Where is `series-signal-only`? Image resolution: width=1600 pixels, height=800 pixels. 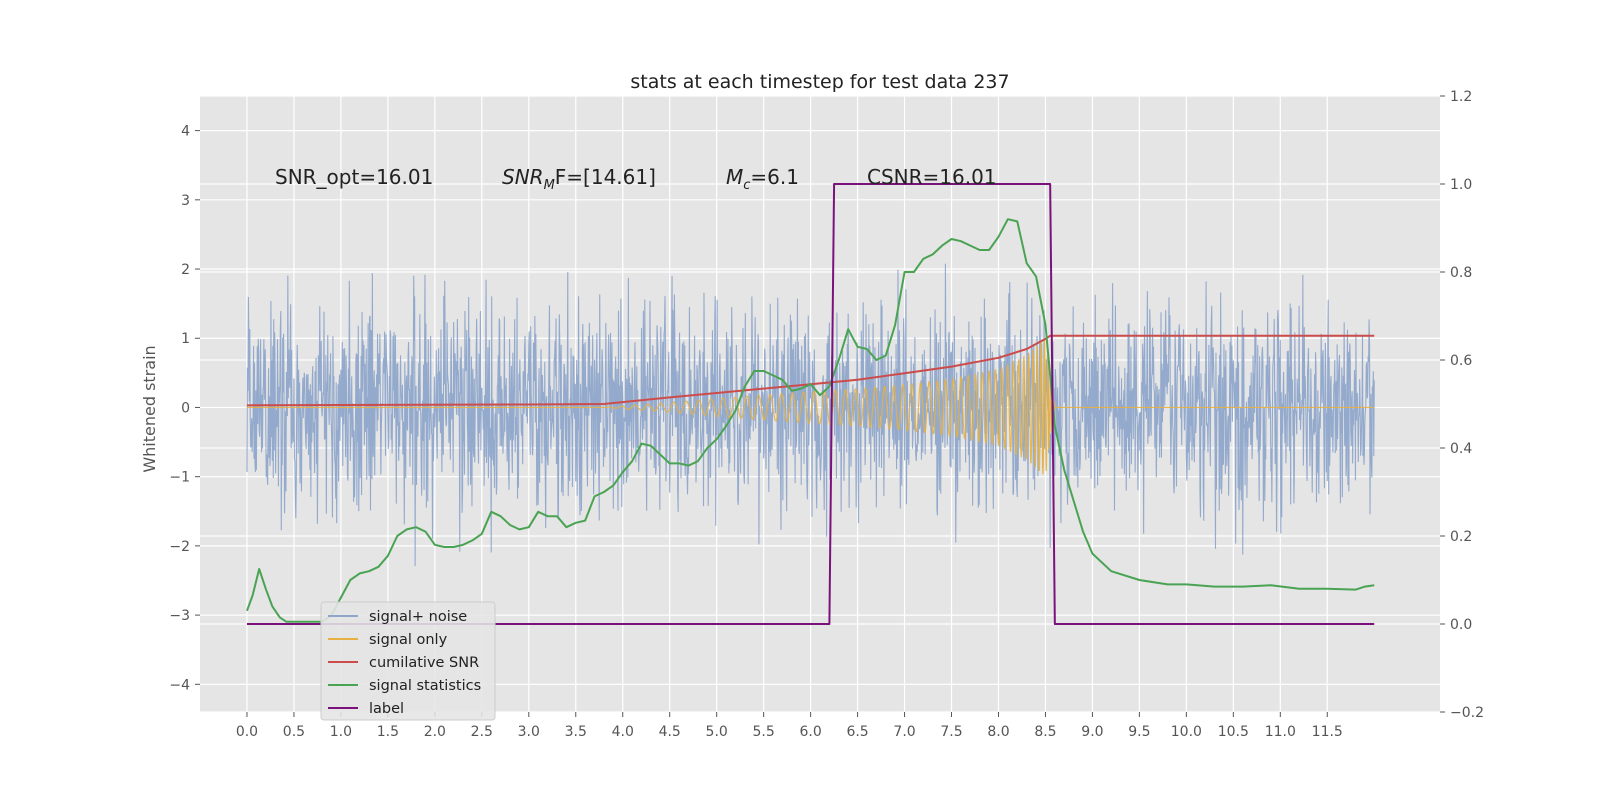 series-signal-only is located at coordinates (810, 407).